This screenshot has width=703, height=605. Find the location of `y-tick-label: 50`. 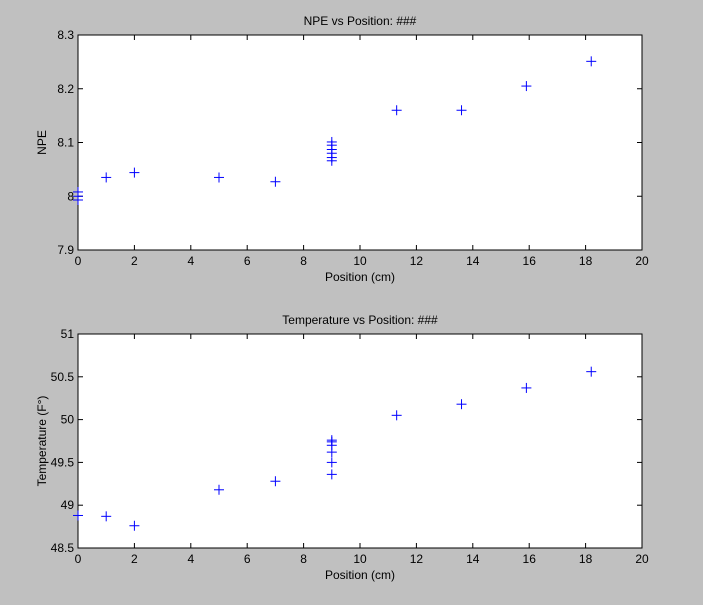

y-tick-label: 50 is located at coordinates (68, 420).